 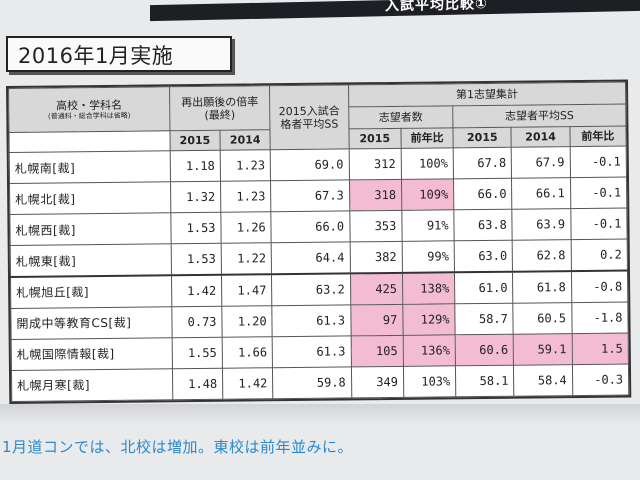 What do you see at coordinates (89, 109) in the screenshot?
I see `header-school: 高校・学科名 (普通科・総合学科は省略)` at bounding box center [89, 109].